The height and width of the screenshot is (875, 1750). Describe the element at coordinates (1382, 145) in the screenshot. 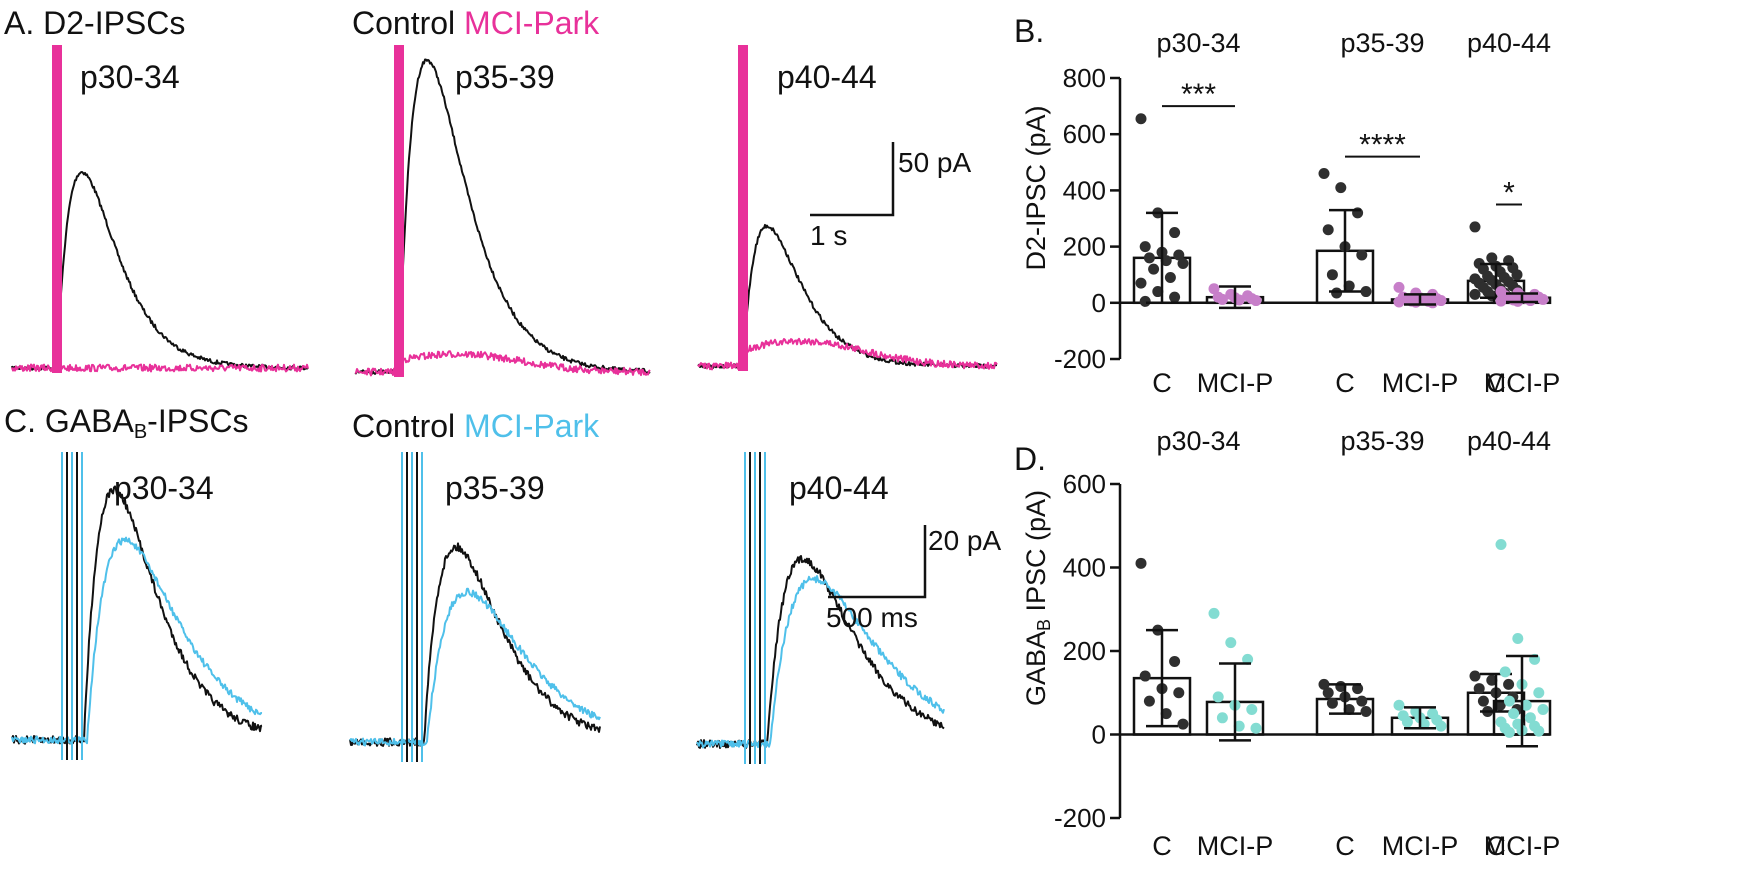

I see `significance-stars: ****` at that location.